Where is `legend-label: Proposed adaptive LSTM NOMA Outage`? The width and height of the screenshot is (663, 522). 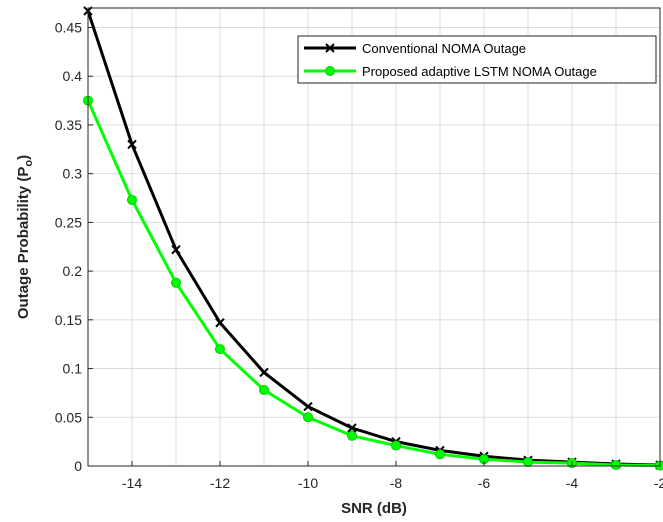 legend-label: Proposed adaptive LSTM NOMA Outage is located at coordinates (479, 71).